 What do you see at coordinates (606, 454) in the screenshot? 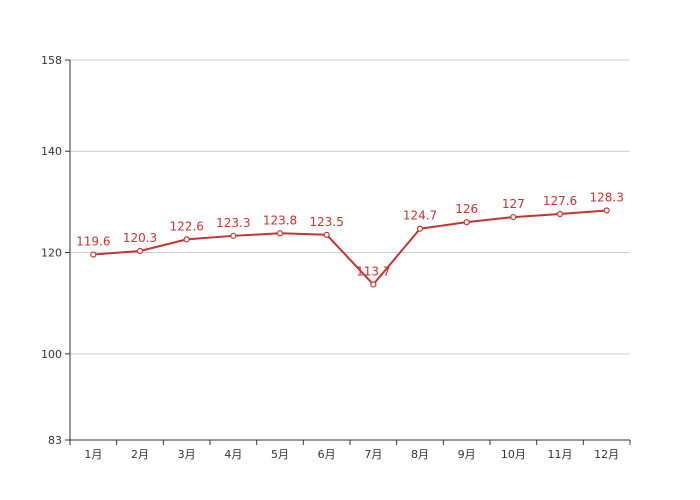
I see `x-tick-label: 12月` at bounding box center [606, 454].